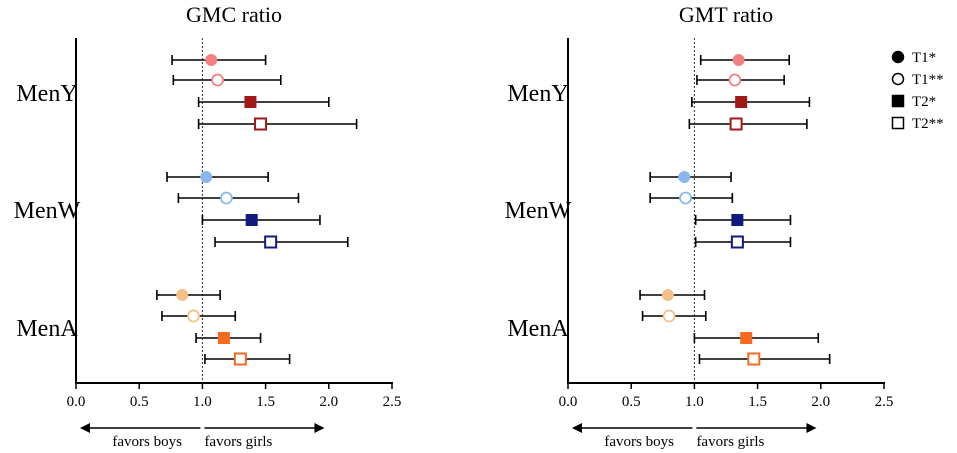  Describe the element at coordinates (917, 91) in the screenshot. I see `legend: T1* T1** T2* T2**` at that location.